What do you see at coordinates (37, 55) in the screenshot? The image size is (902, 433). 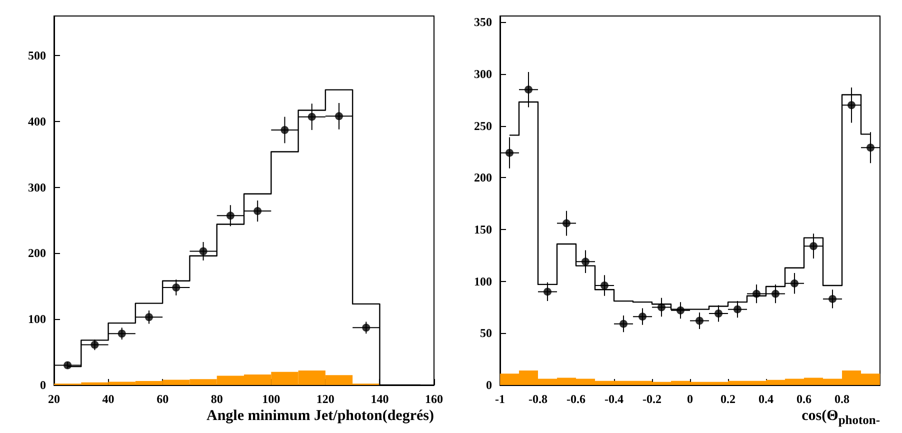 I see `y-tick-label: 500` at bounding box center [37, 55].